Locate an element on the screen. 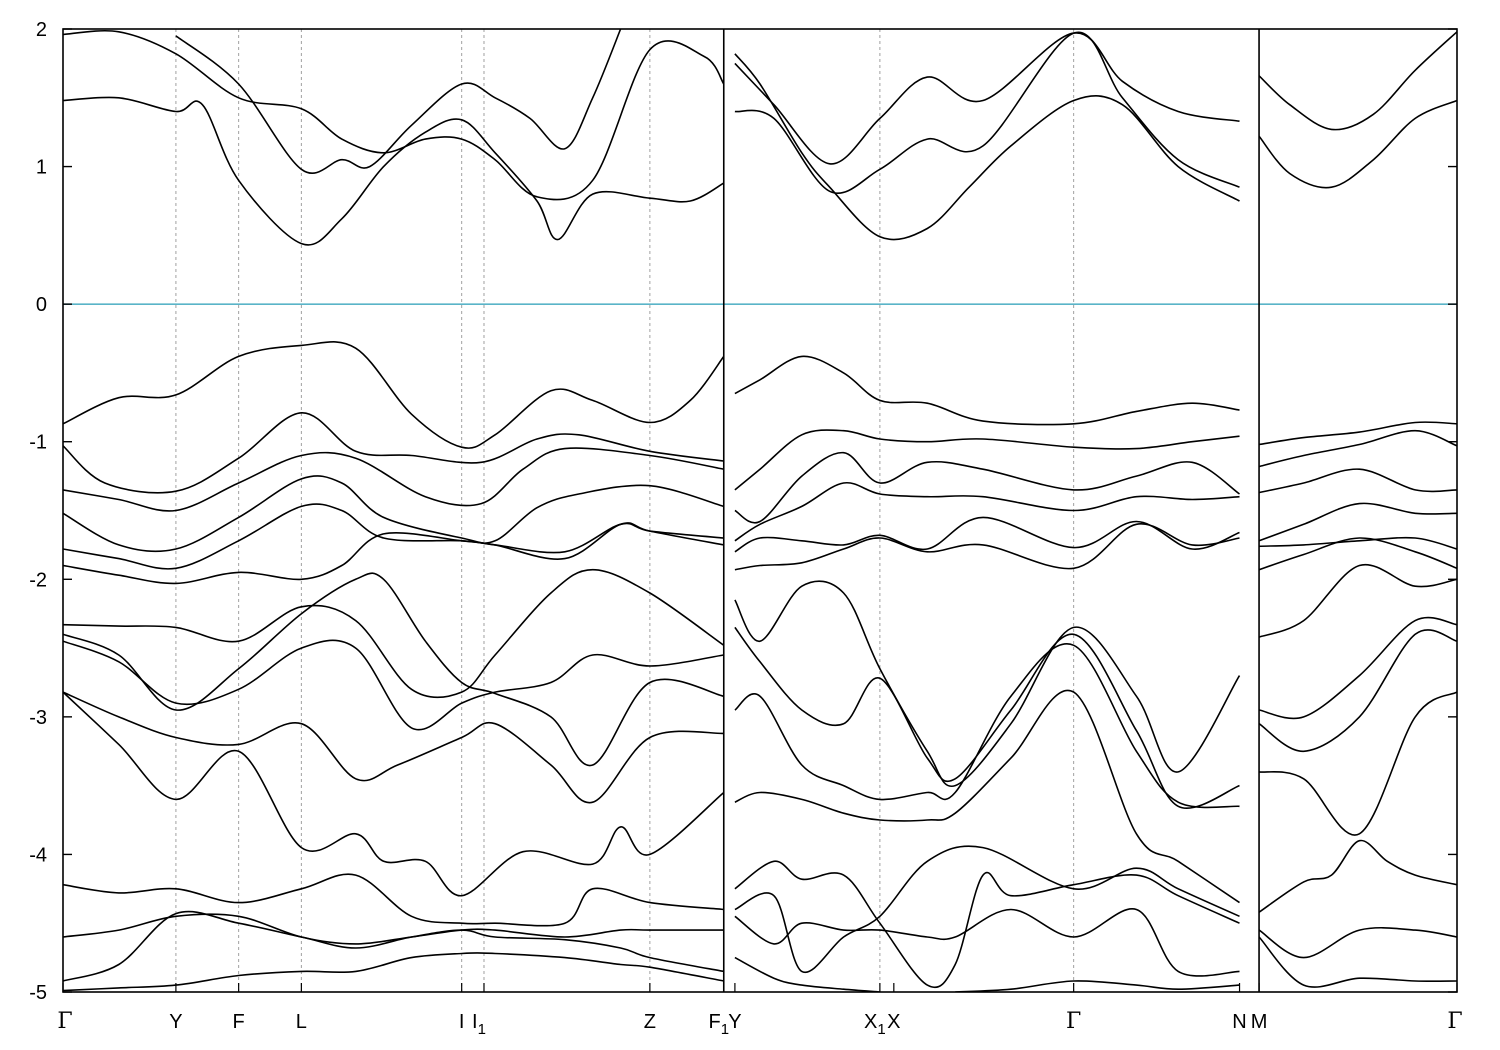 The image size is (1500, 1050). x-tick-label-6: Z is located at coordinates (650, 1022).